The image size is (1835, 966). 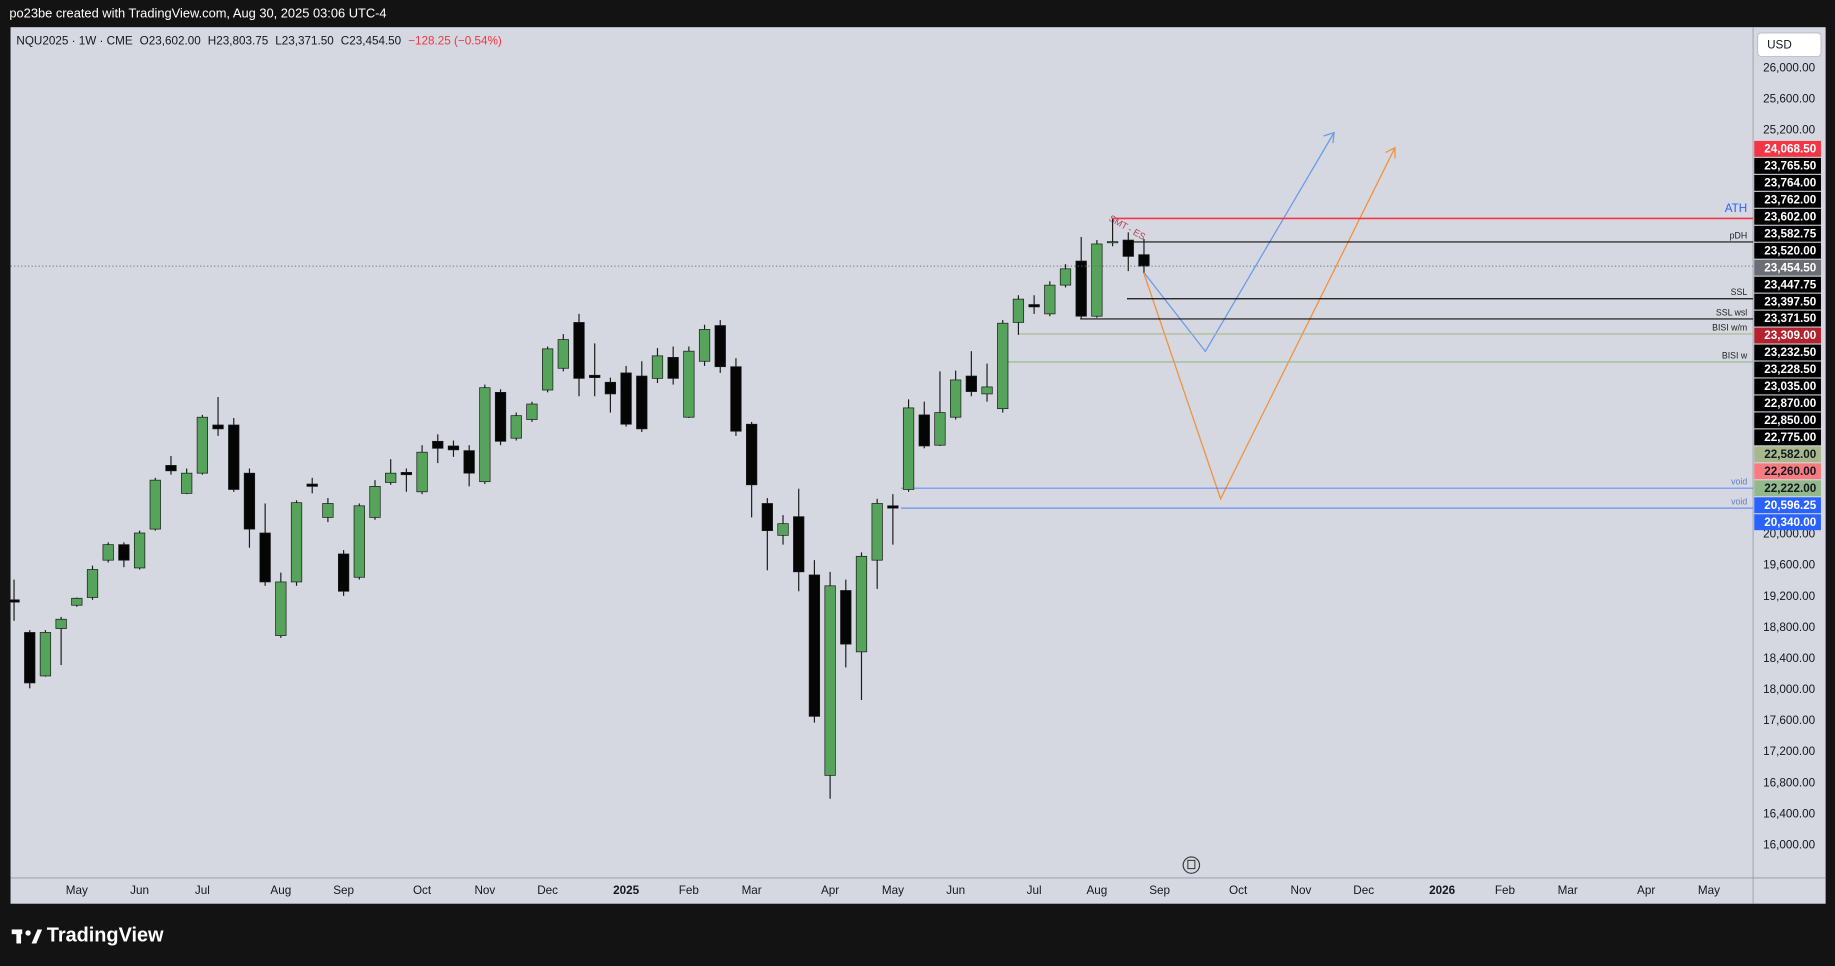 I want to click on y-tick-label: 16,800.00, so click(x=1789, y=782).